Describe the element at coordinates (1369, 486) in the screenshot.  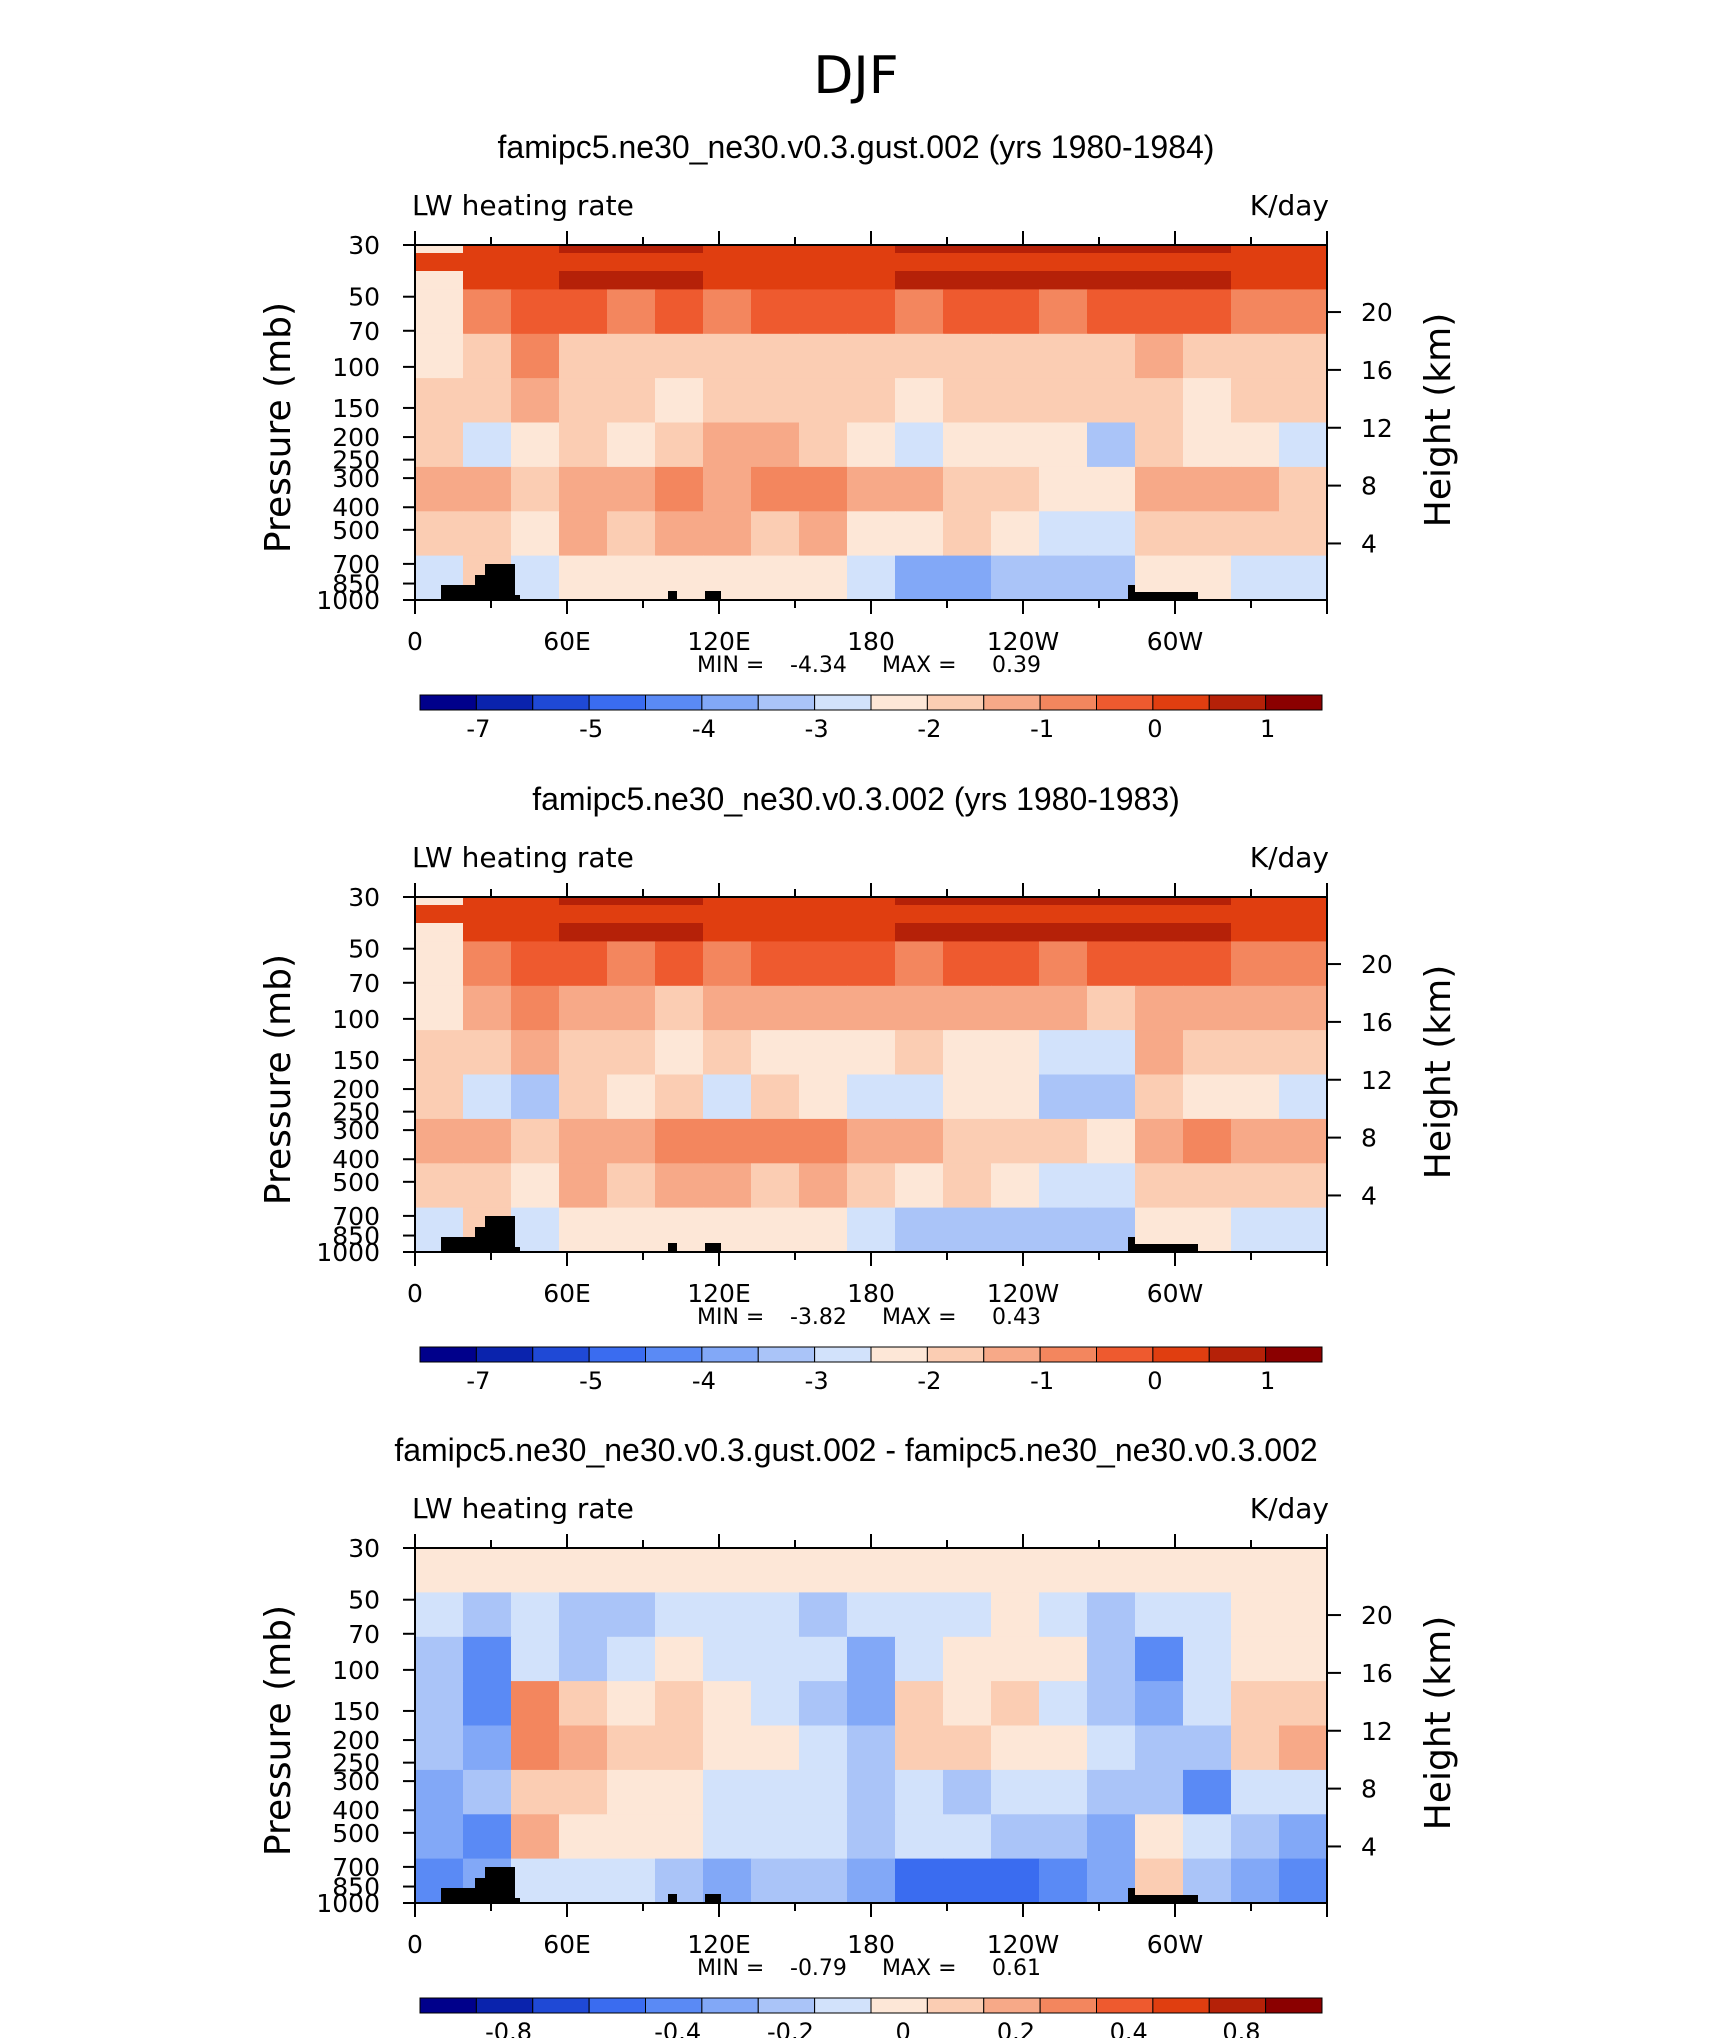
I see `y2-tick-label: 8` at that location.